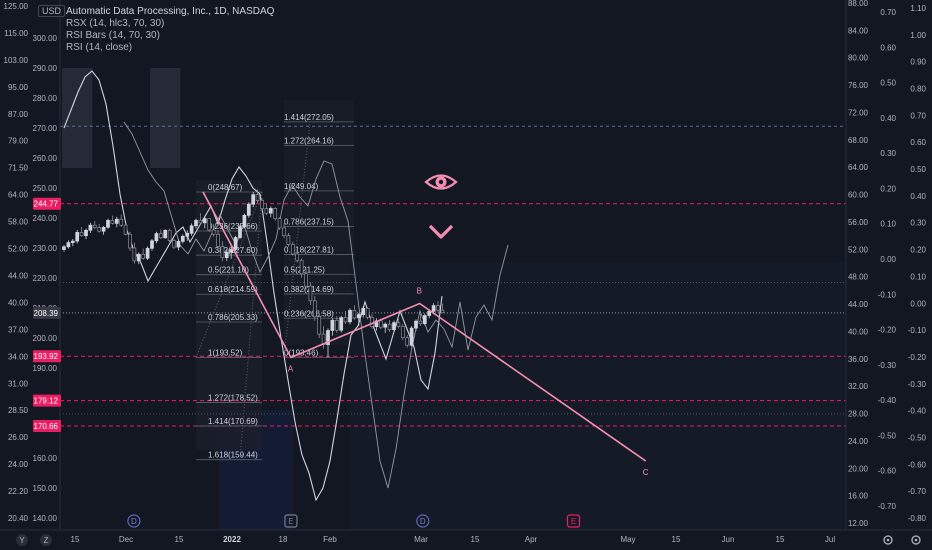 This screenshot has width=932, height=550. What do you see at coordinates (917, 384) in the screenshot?
I see `right-axis-3-tick: -0.30` at bounding box center [917, 384].